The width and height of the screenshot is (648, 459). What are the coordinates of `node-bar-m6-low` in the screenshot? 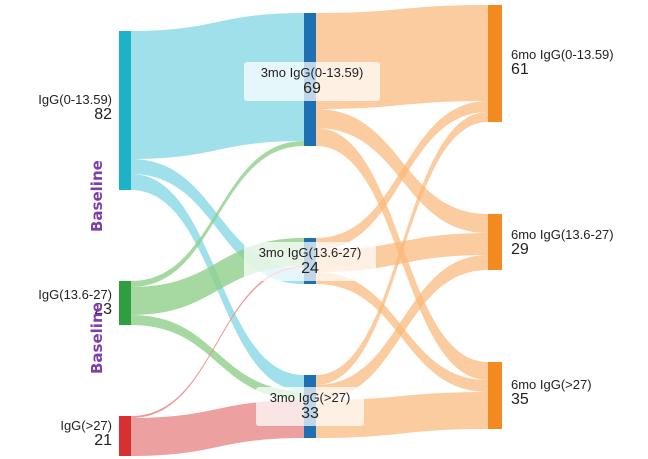 It's located at (495, 63).